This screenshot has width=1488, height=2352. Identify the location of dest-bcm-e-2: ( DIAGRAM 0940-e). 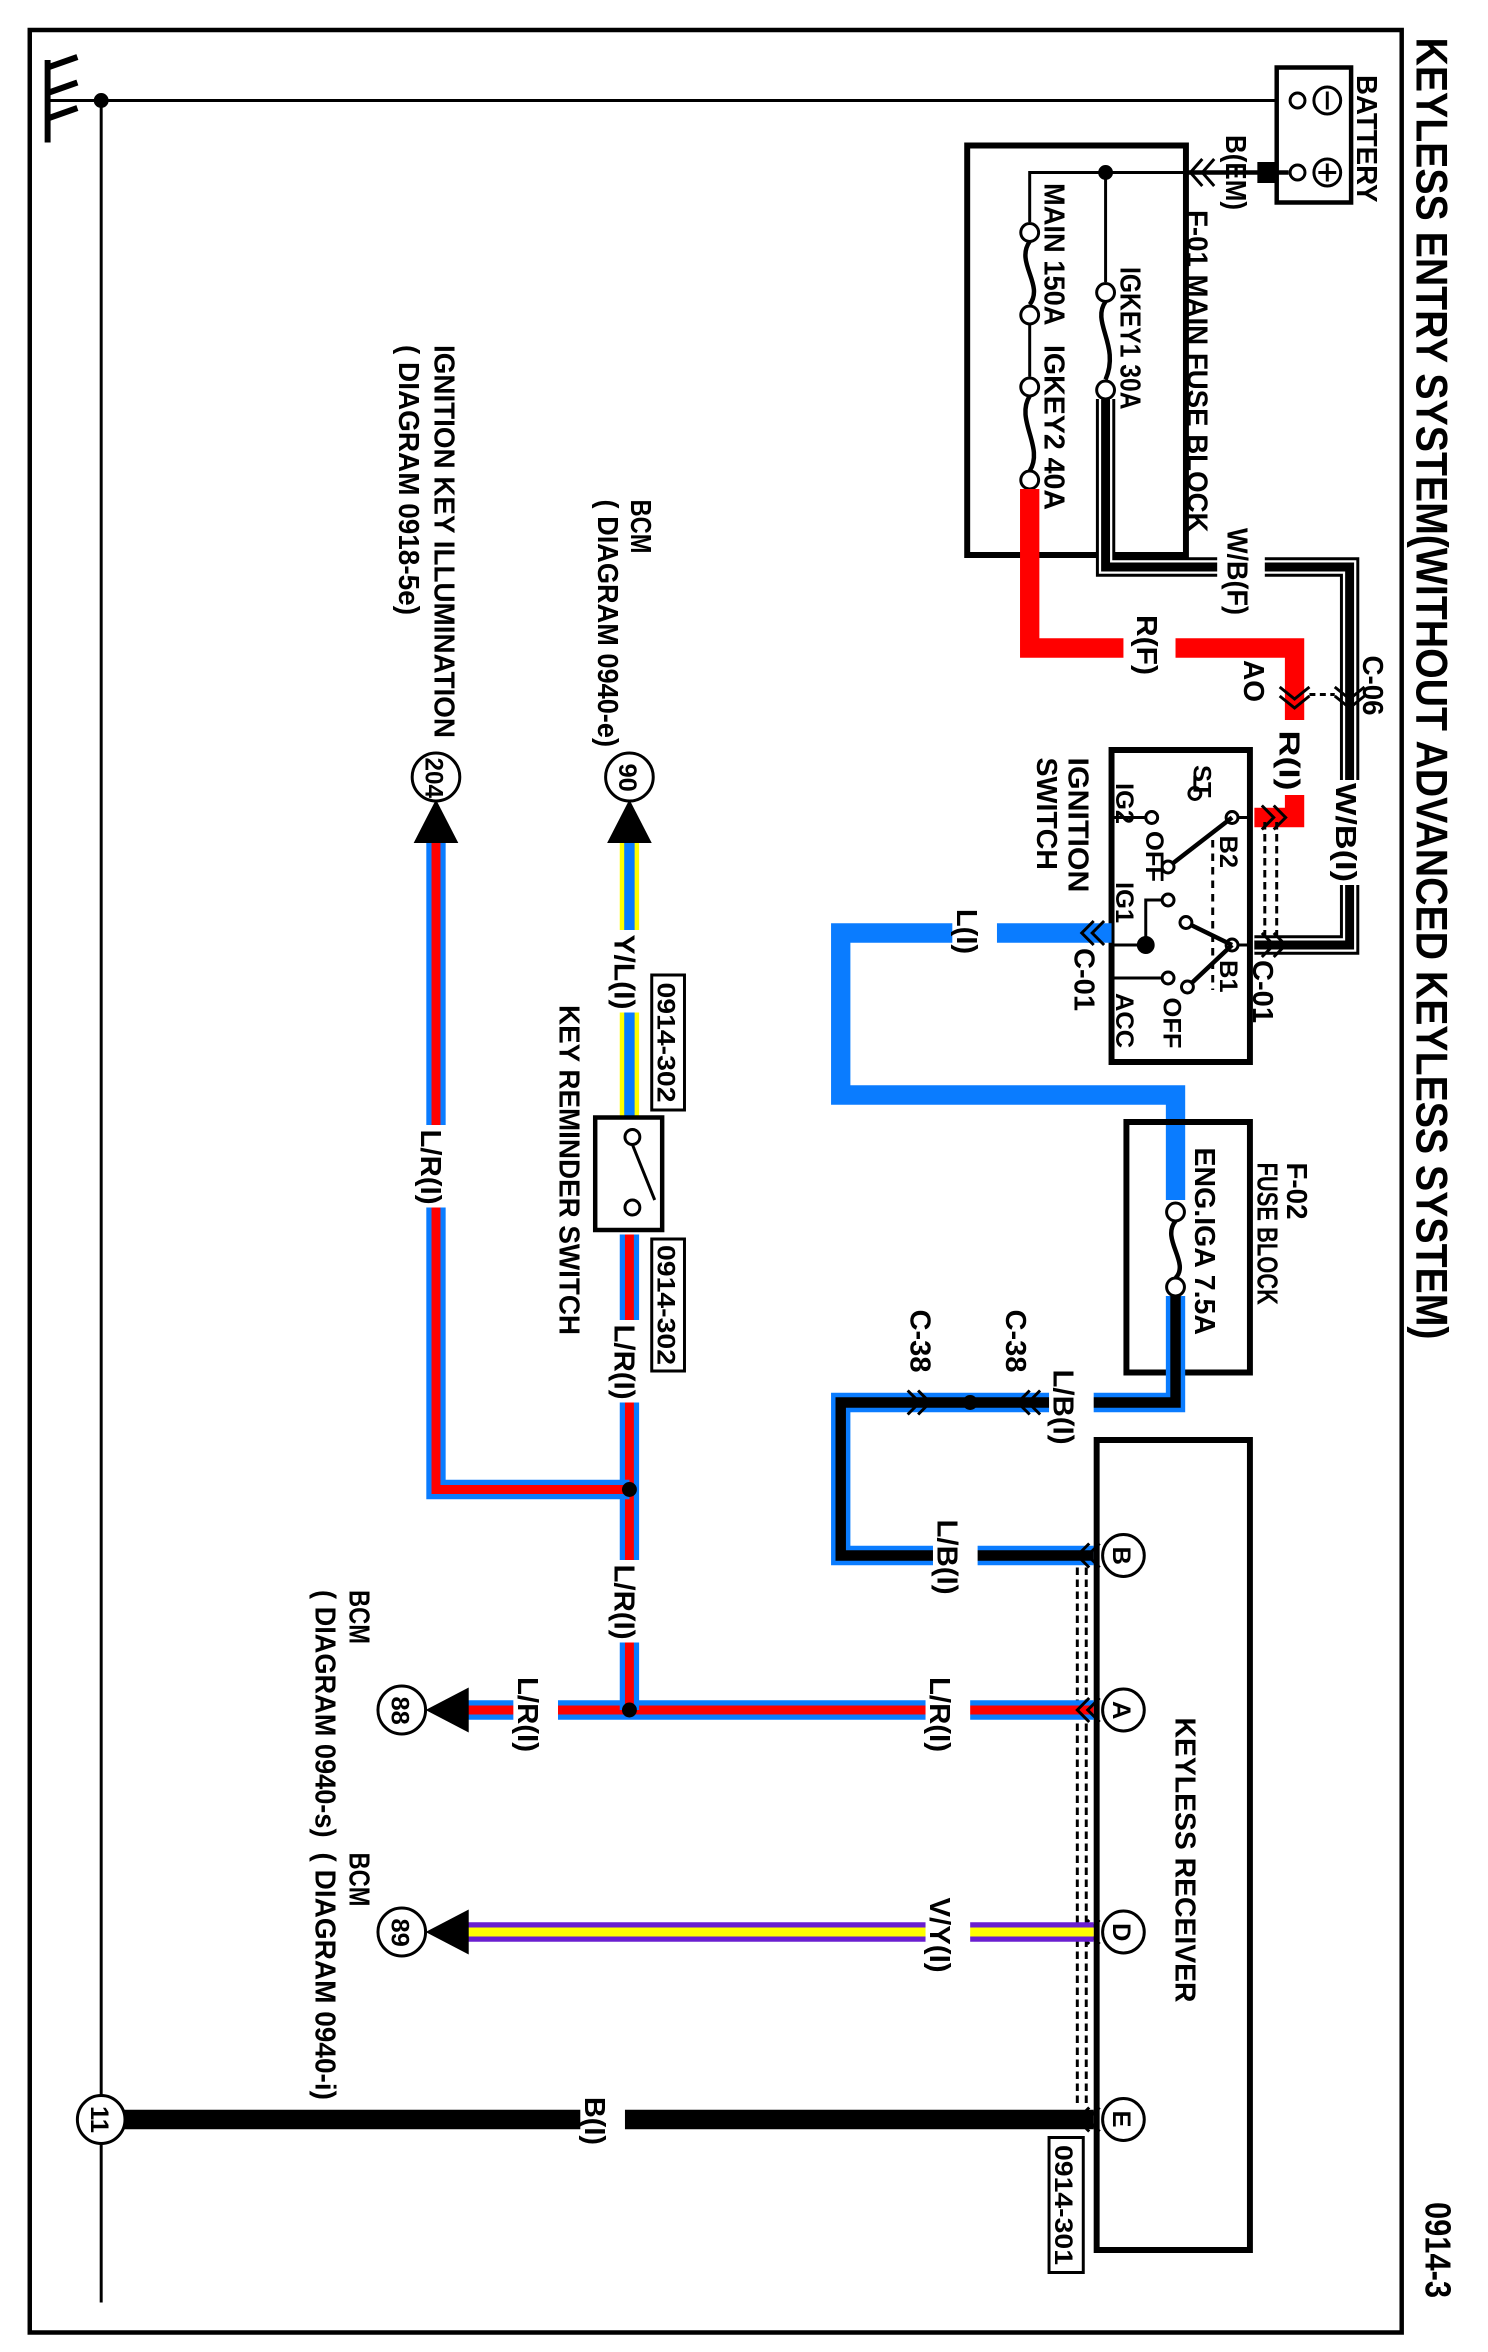
(607, 624).